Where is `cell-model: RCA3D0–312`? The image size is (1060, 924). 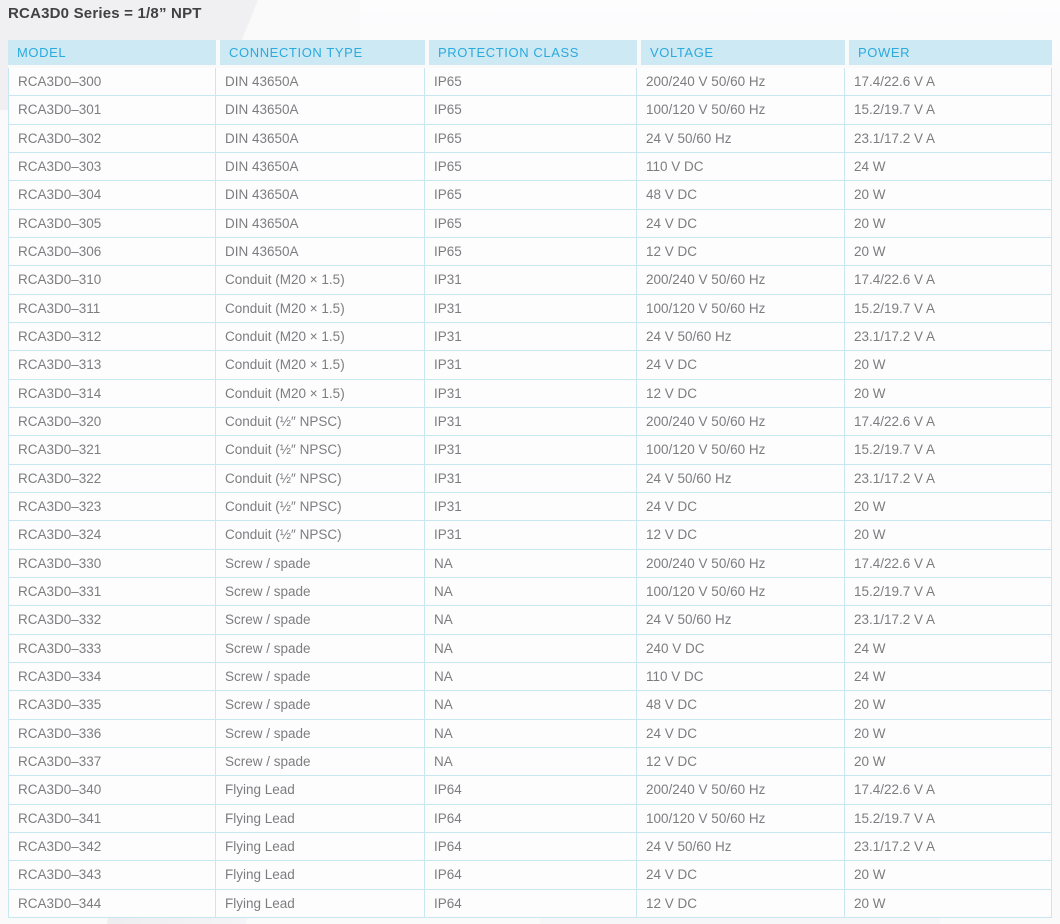
cell-model: RCA3D0–312 is located at coordinates (112, 337).